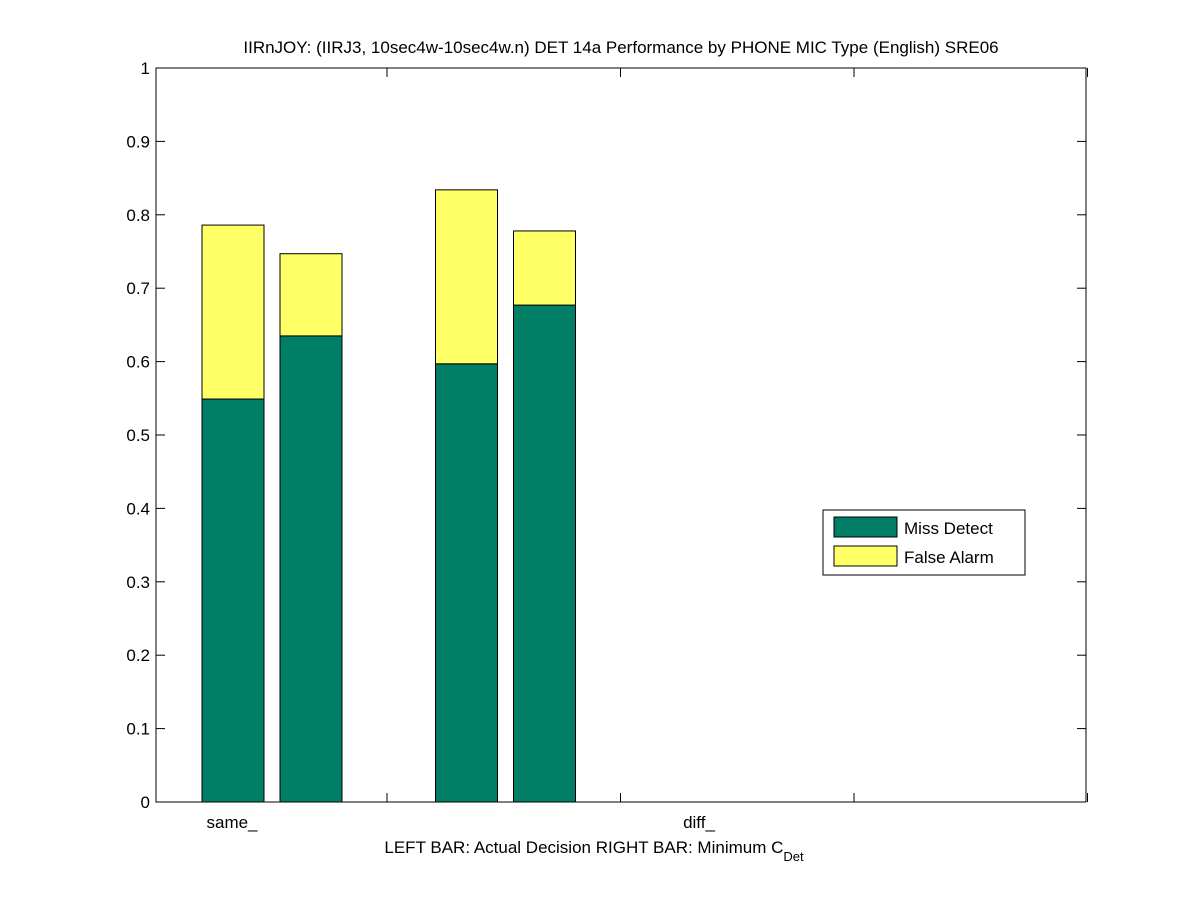  I want to click on bar-diff-min-false-alarm, so click(544, 268).